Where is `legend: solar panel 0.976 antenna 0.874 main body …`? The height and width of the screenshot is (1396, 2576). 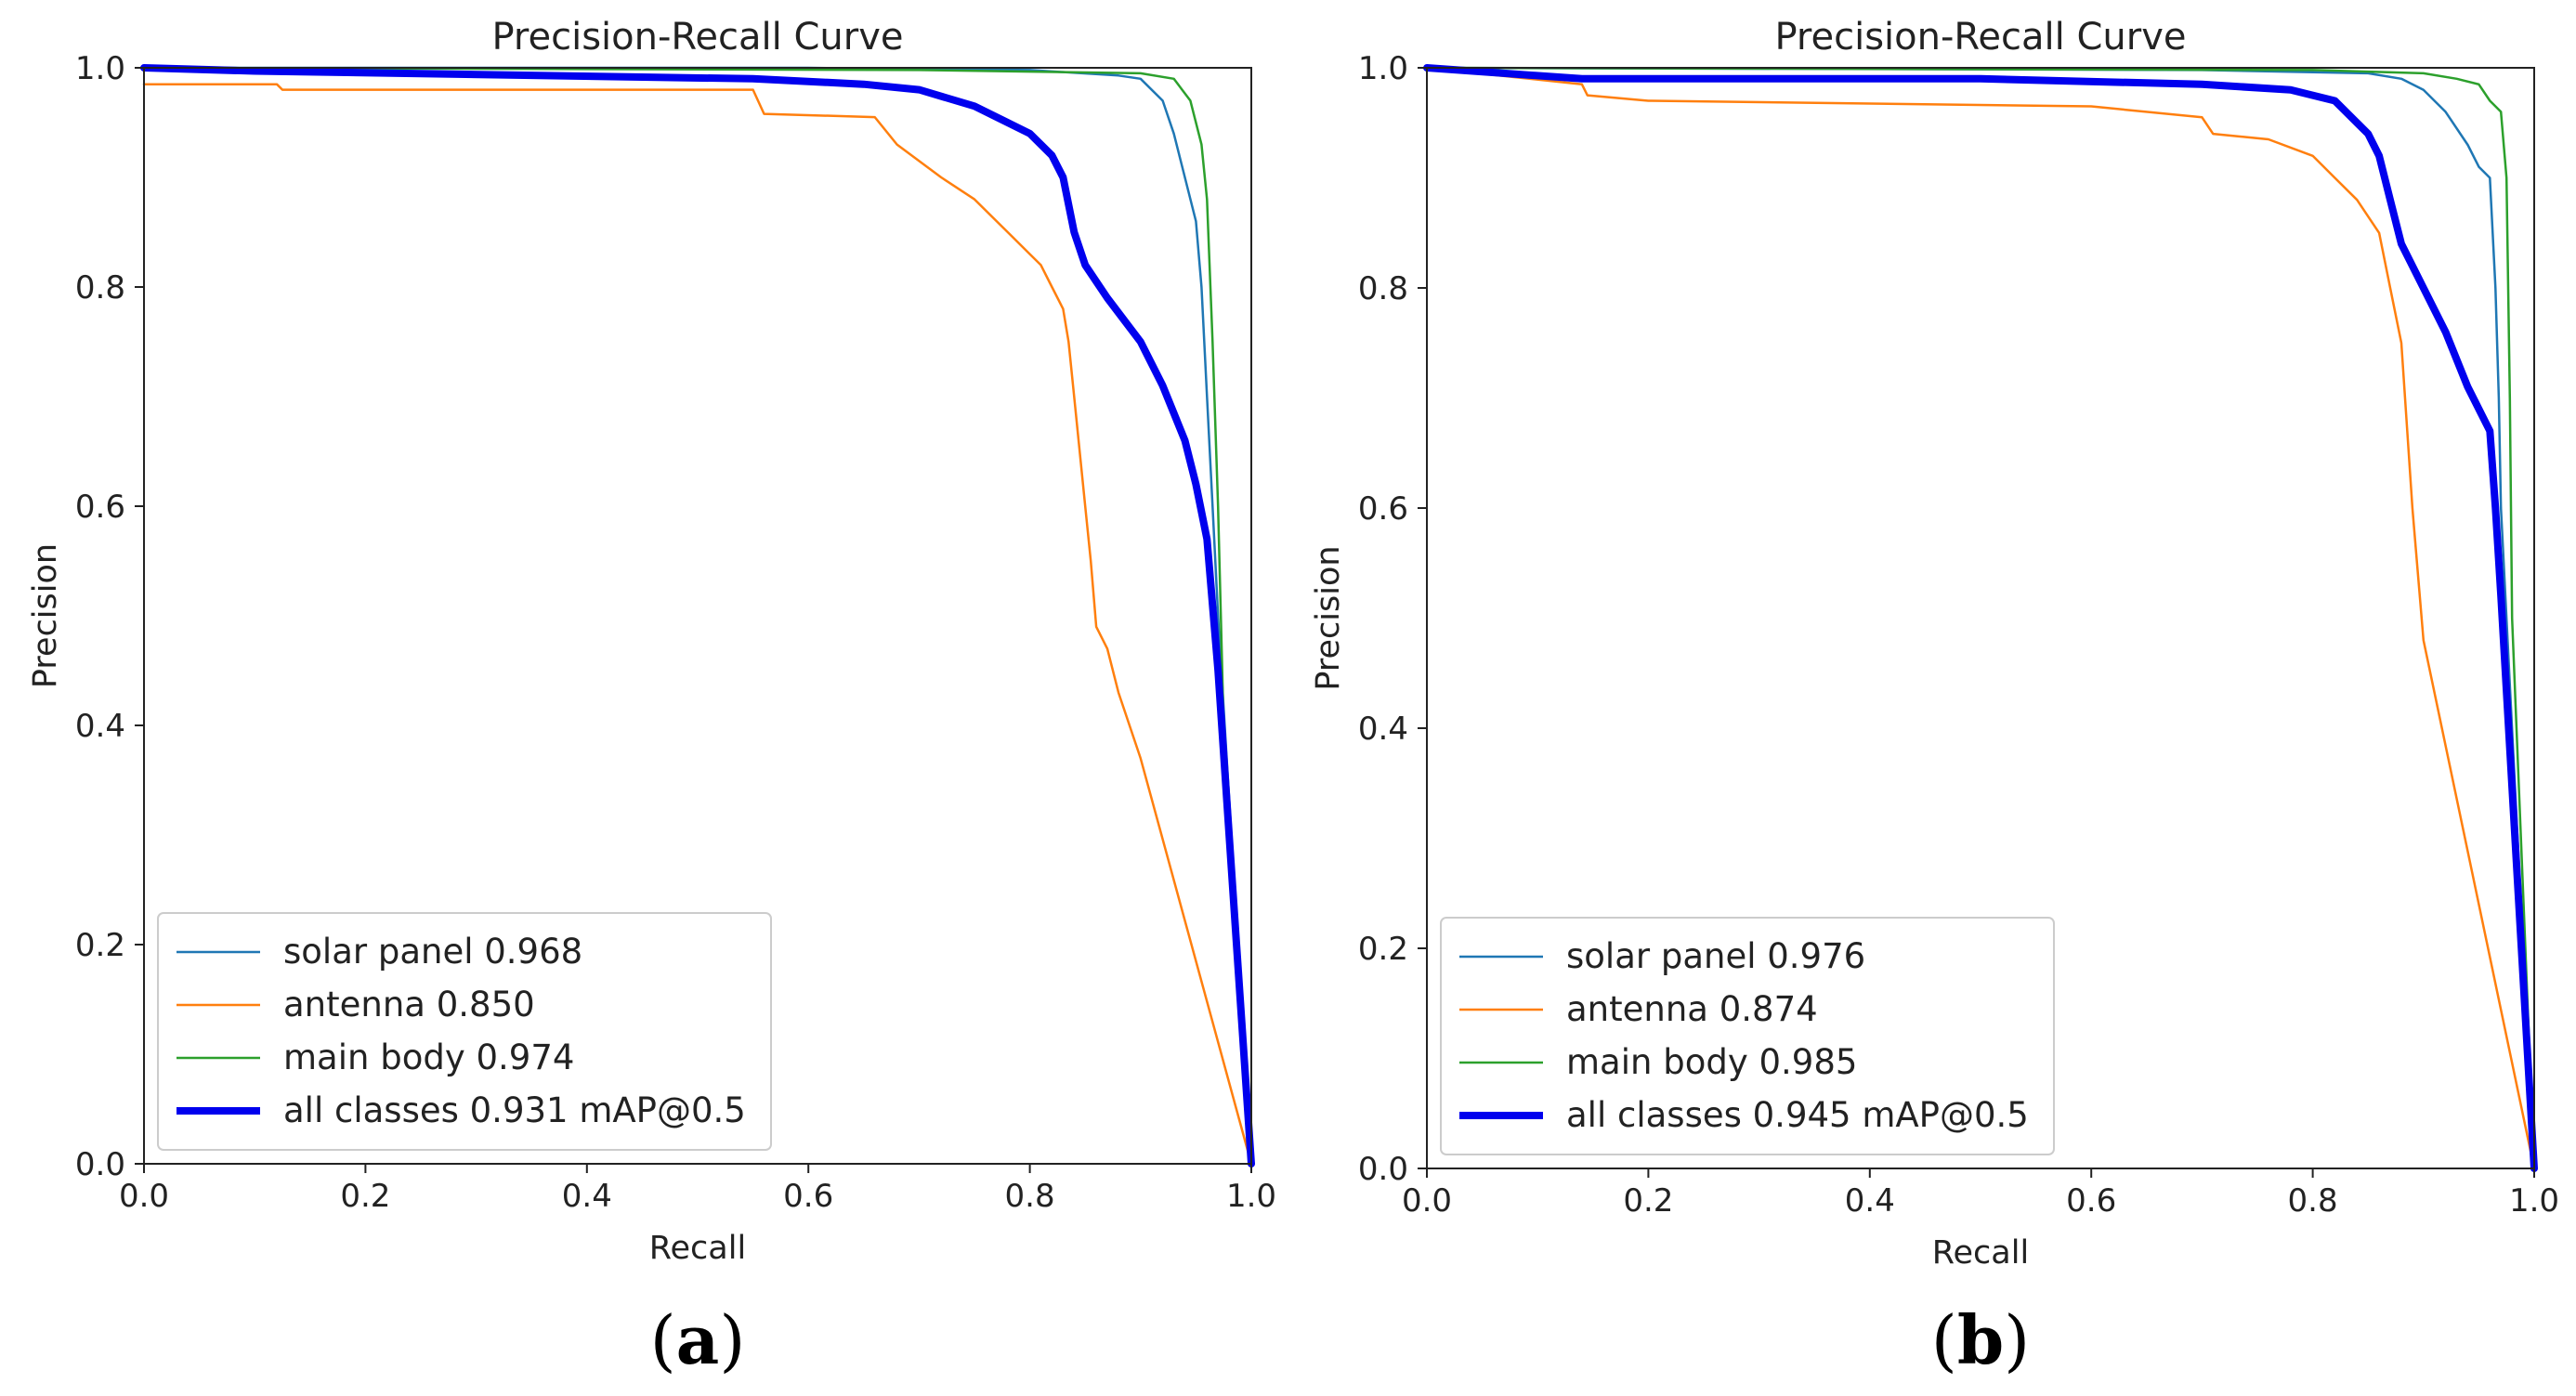
legend: solar panel 0.976 antenna 0.874 main body … is located at coordinates (1747, 1036).